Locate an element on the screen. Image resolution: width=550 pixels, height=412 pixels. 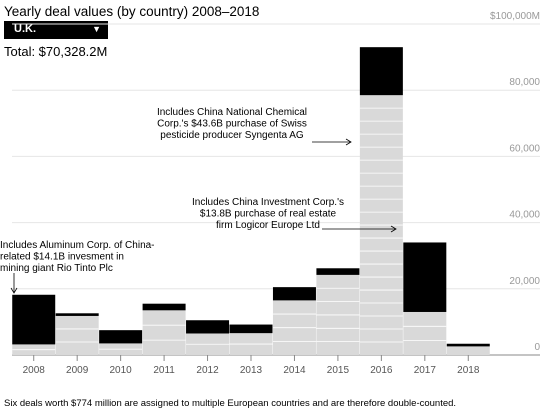
x-tick-label: 2012 is located at coordinates (207, 370).